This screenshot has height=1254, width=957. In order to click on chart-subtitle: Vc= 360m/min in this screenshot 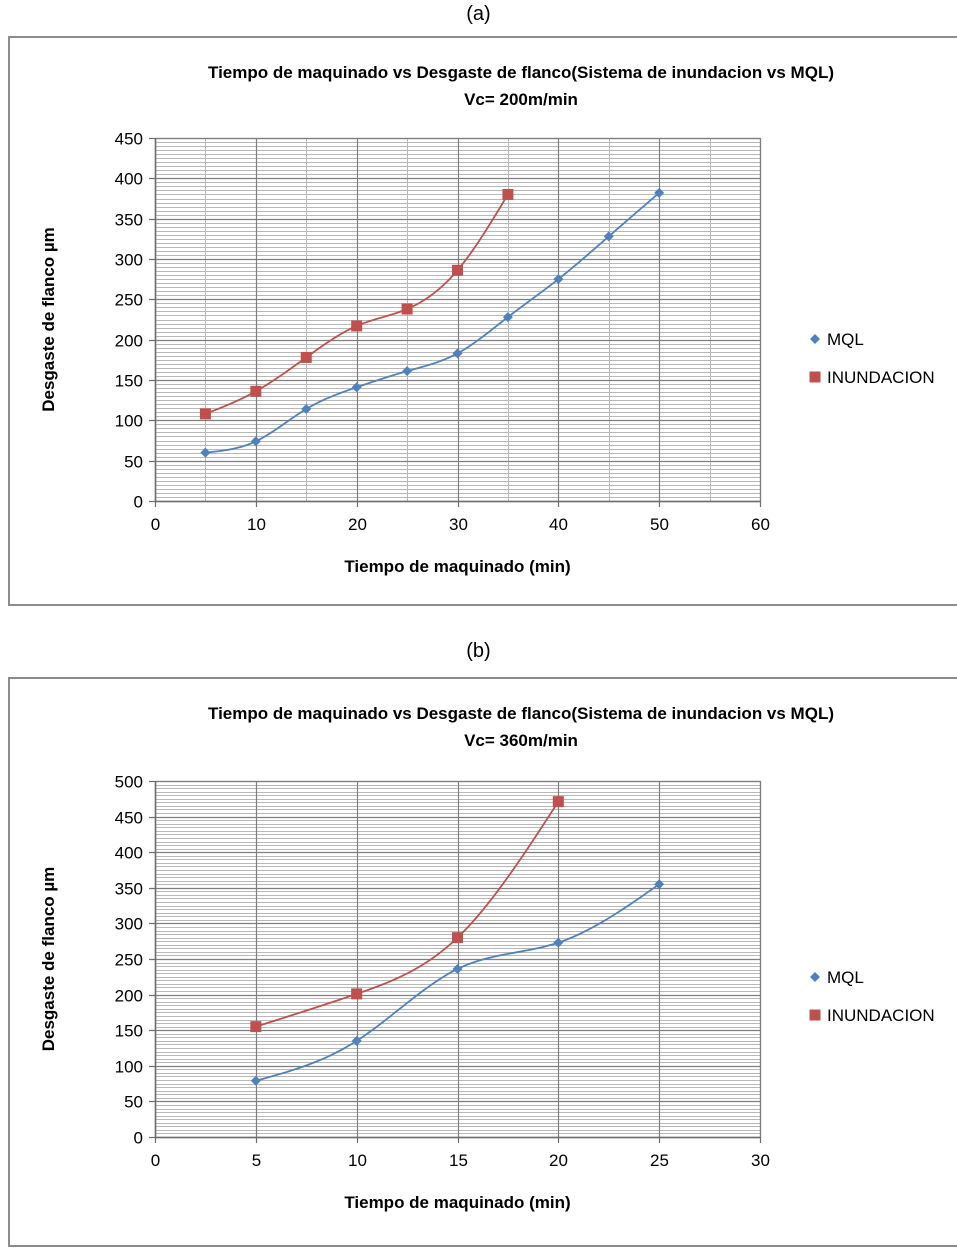, I will do `click(521, 740)`.